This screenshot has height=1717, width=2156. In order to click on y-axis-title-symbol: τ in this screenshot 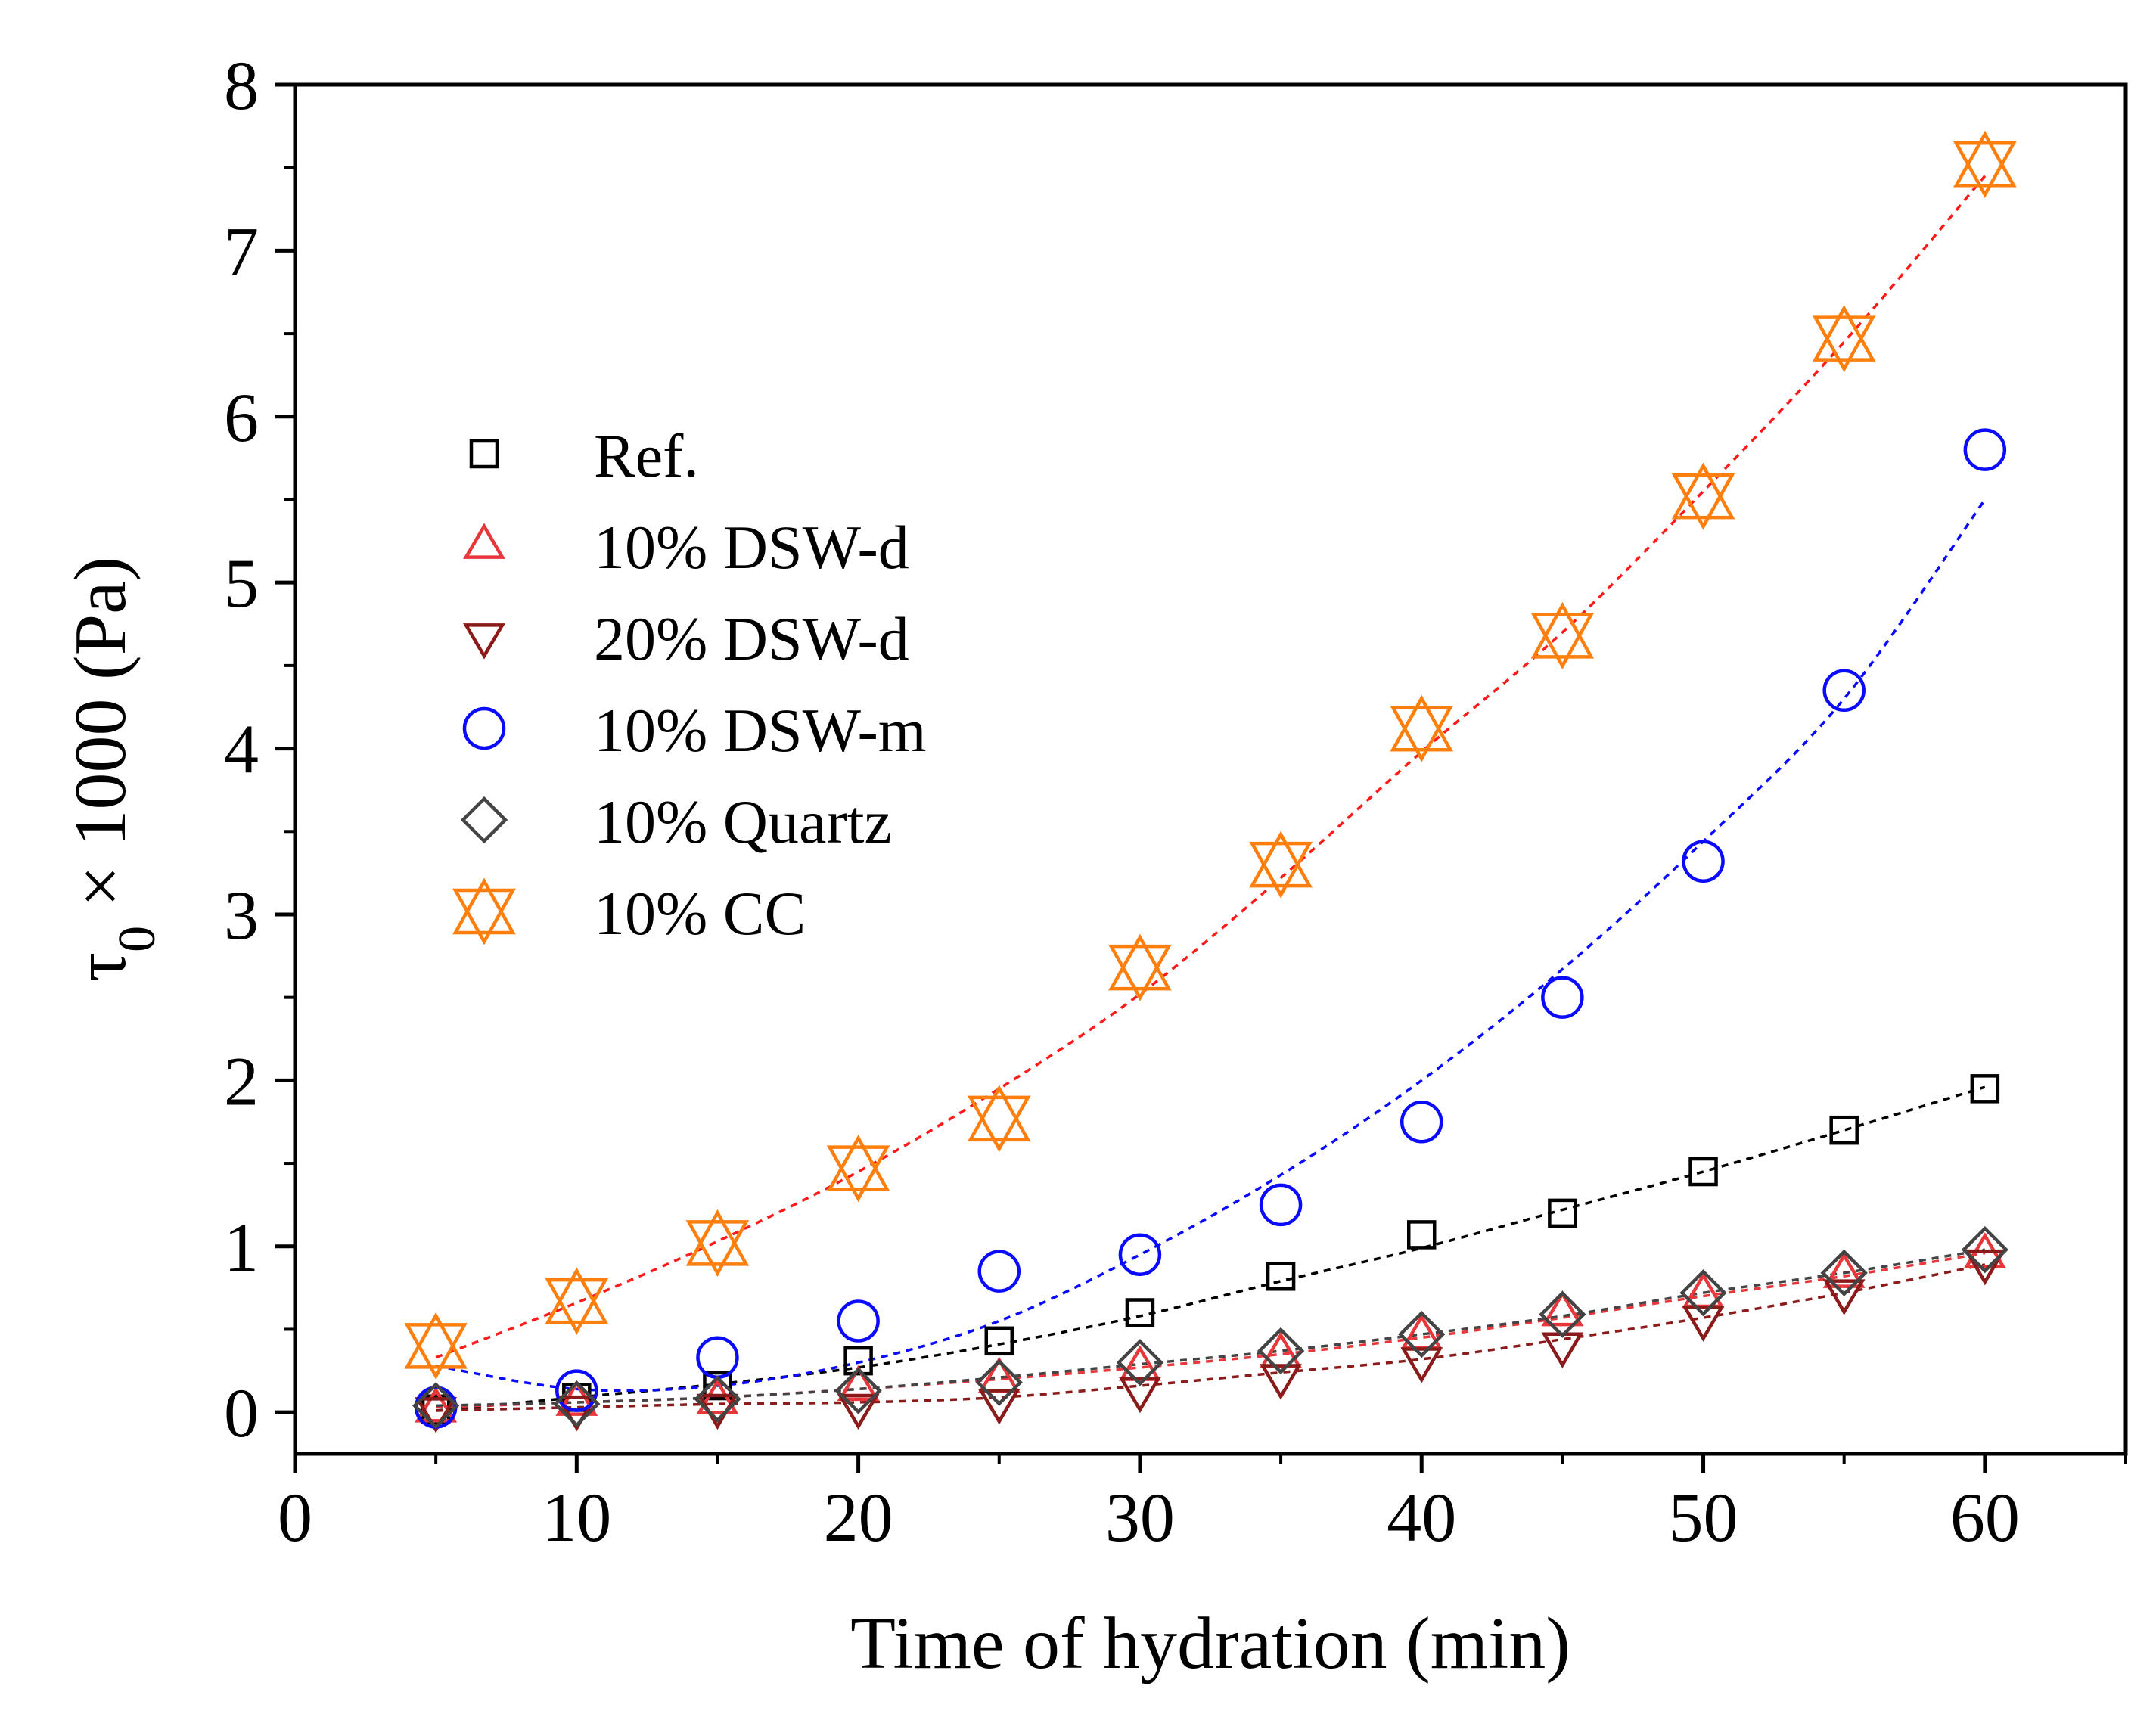, I will do `click(100, 967)`.